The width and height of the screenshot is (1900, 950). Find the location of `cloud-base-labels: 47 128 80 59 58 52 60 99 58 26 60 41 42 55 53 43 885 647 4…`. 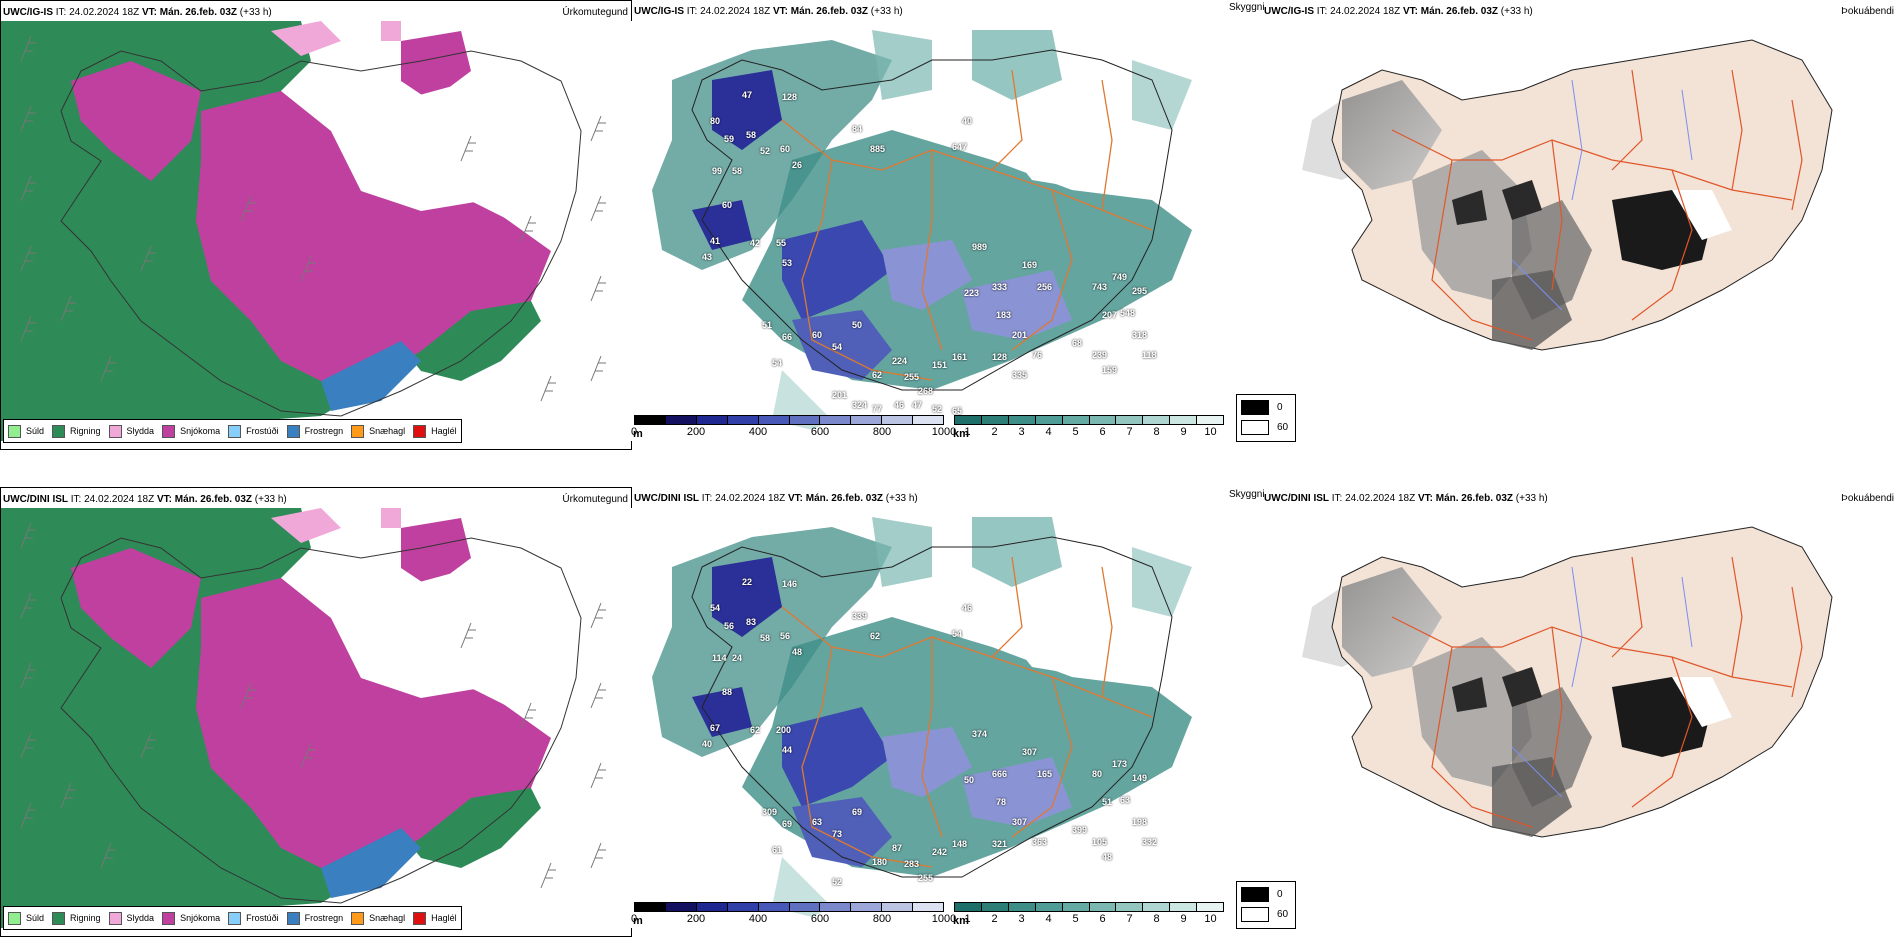

cloud-base-labels: 47 128 80 59 58 52 60 99 58 26 60 41 42 55 53 43 885 647 4… is located at coordinates (932, 225).